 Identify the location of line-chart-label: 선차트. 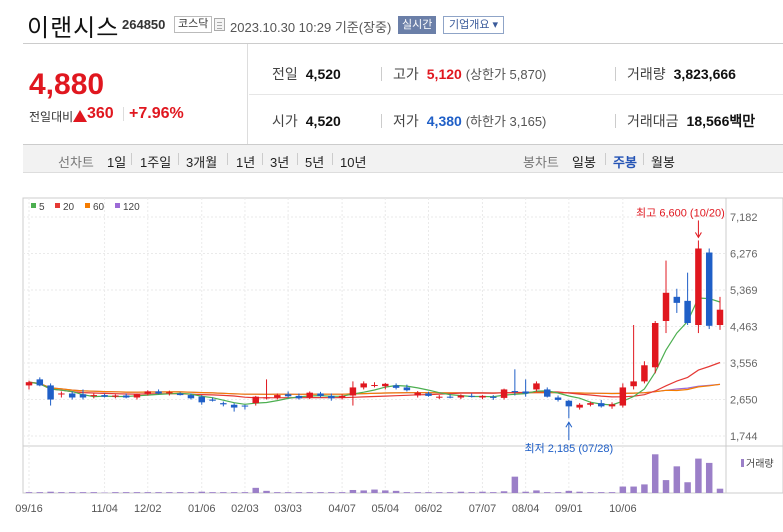
(76, 162).